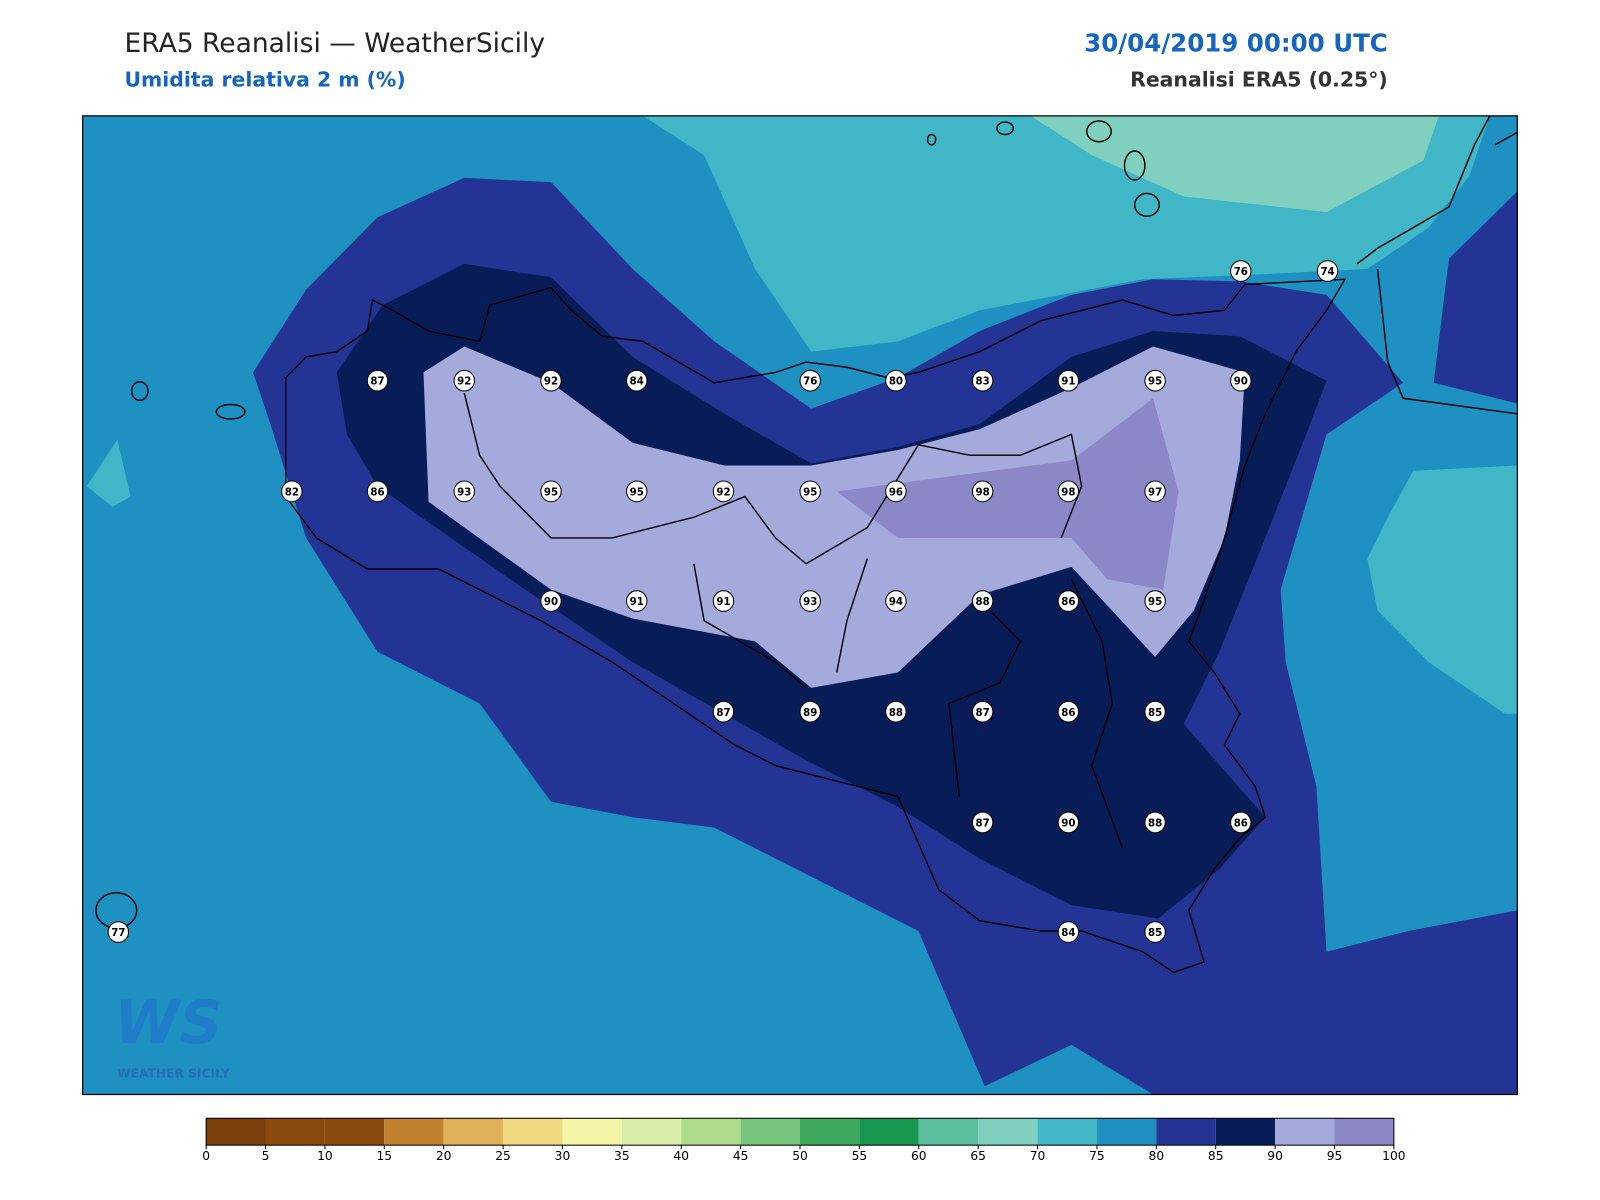  I want to click on colorbar-tick-label: 70, so click(1038, 1156).